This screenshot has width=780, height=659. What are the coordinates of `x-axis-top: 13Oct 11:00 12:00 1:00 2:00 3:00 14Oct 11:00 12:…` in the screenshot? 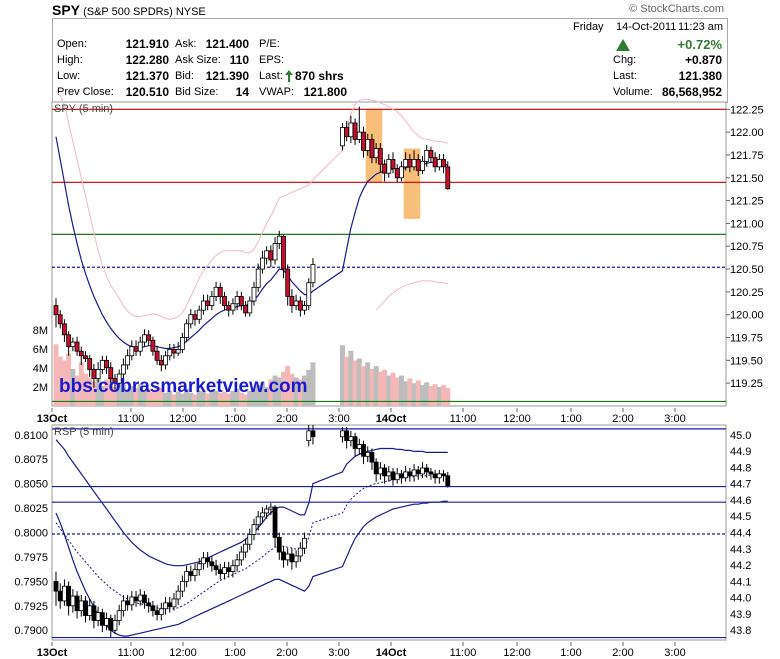 It's located at (361, 416).